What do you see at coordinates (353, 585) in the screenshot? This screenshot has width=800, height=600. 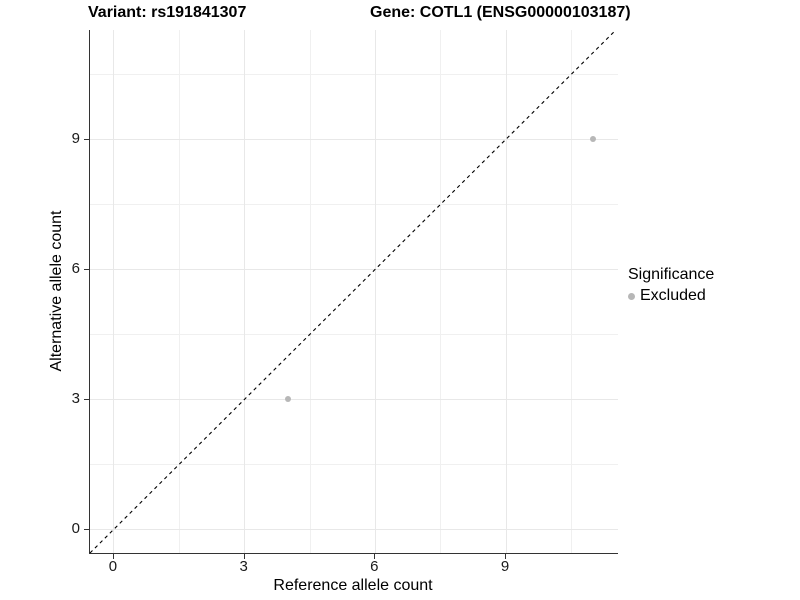 I see `x-axis-title: Reference allele count` at bounding box center [353, 585].